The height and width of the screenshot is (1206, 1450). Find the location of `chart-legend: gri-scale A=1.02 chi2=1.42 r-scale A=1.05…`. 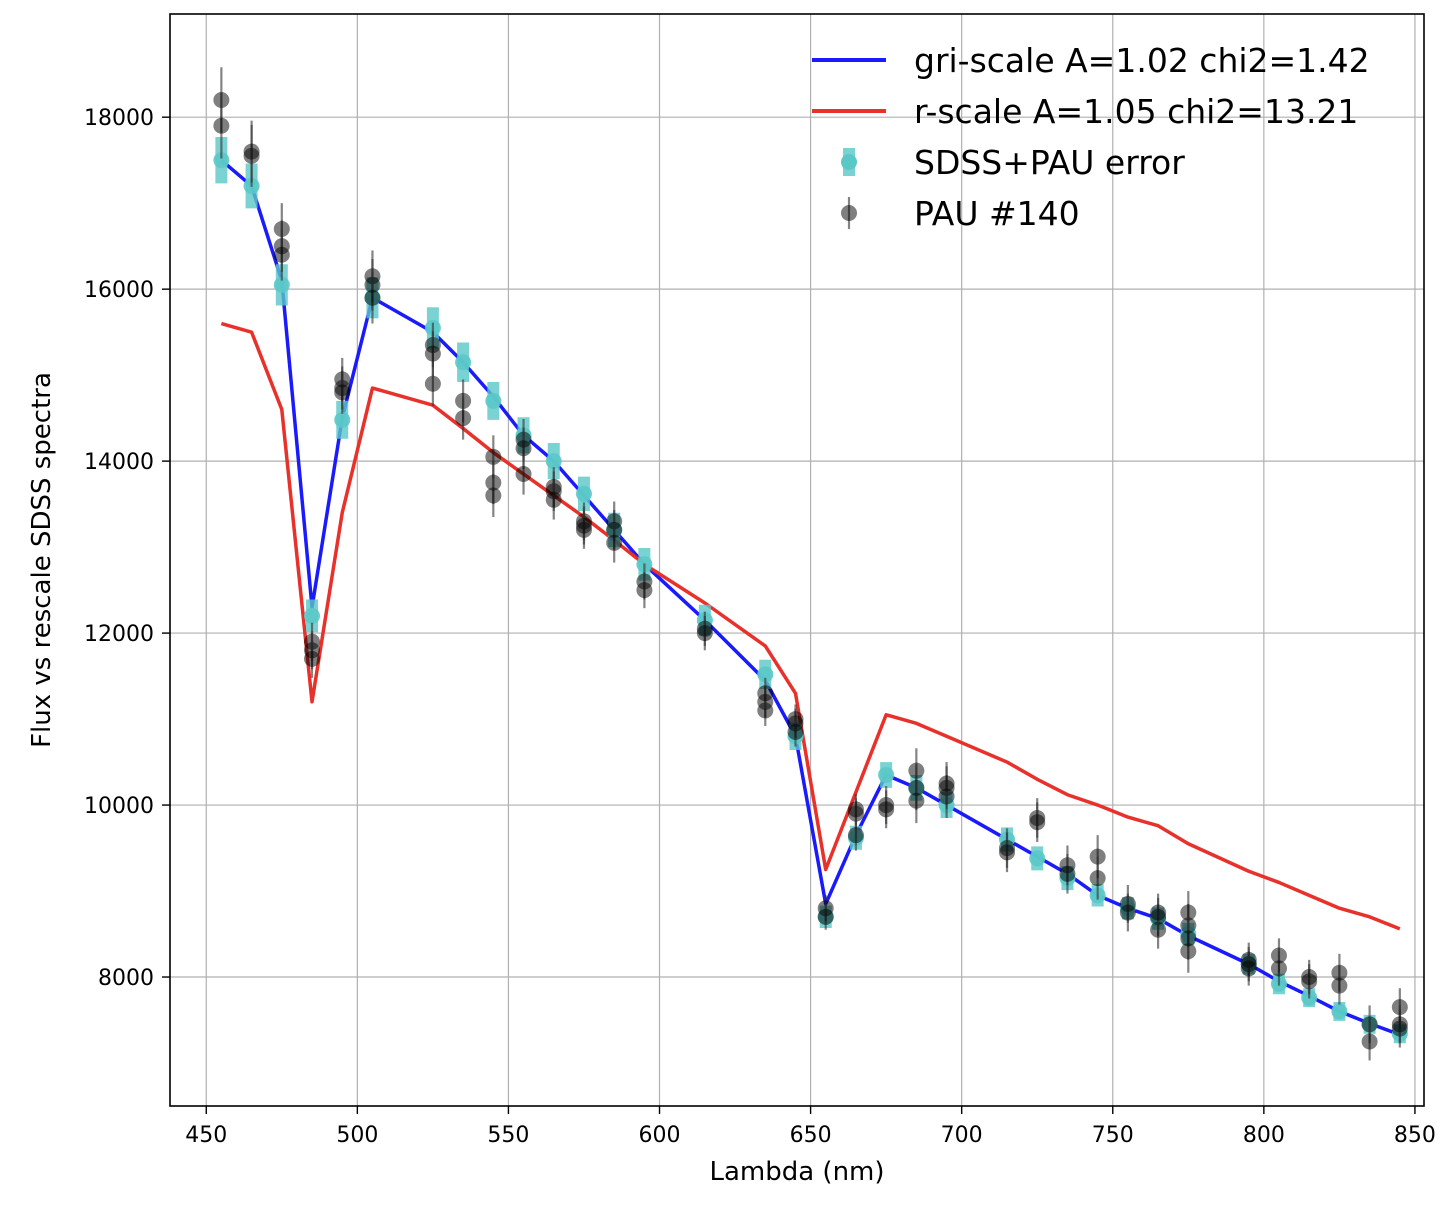

chart-legend: gri-scale A=1.02 chi2=1.42 r-scale A=1.05… is located at coordinates (1091, 137).